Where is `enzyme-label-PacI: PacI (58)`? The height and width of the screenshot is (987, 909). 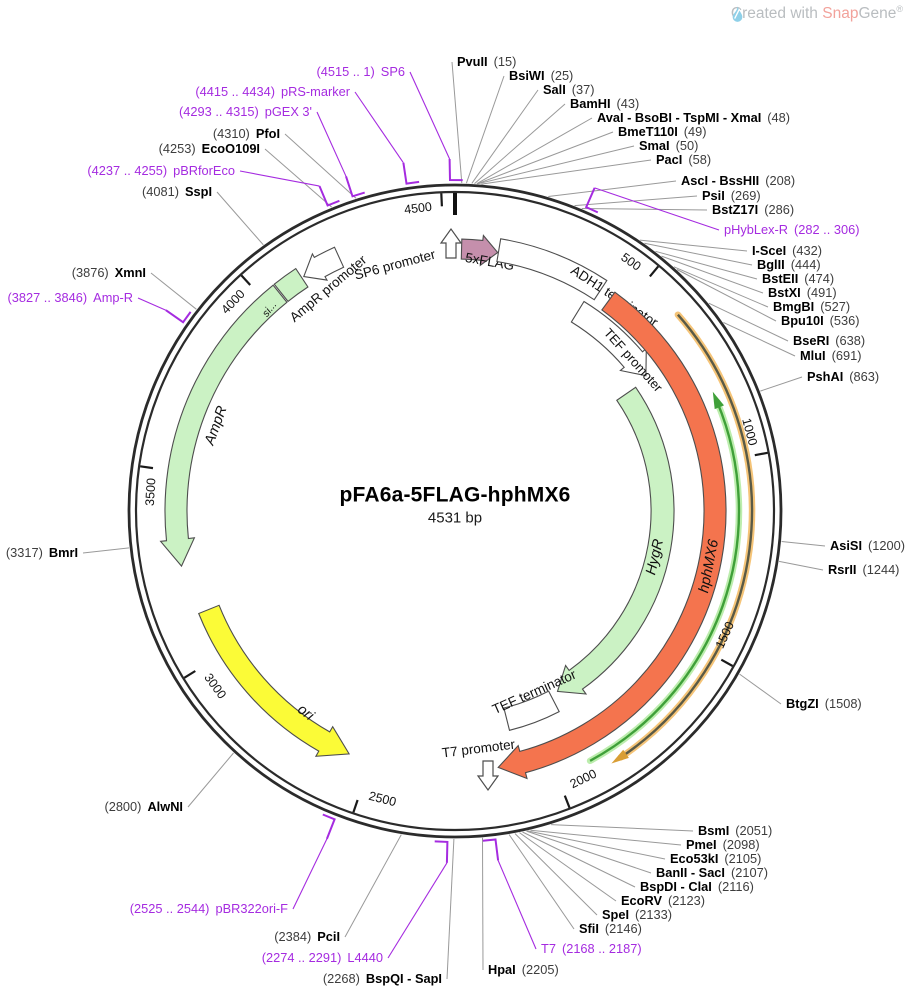
enzyme-label-PacI: PacI (58) is located at coordinates (683, 159).